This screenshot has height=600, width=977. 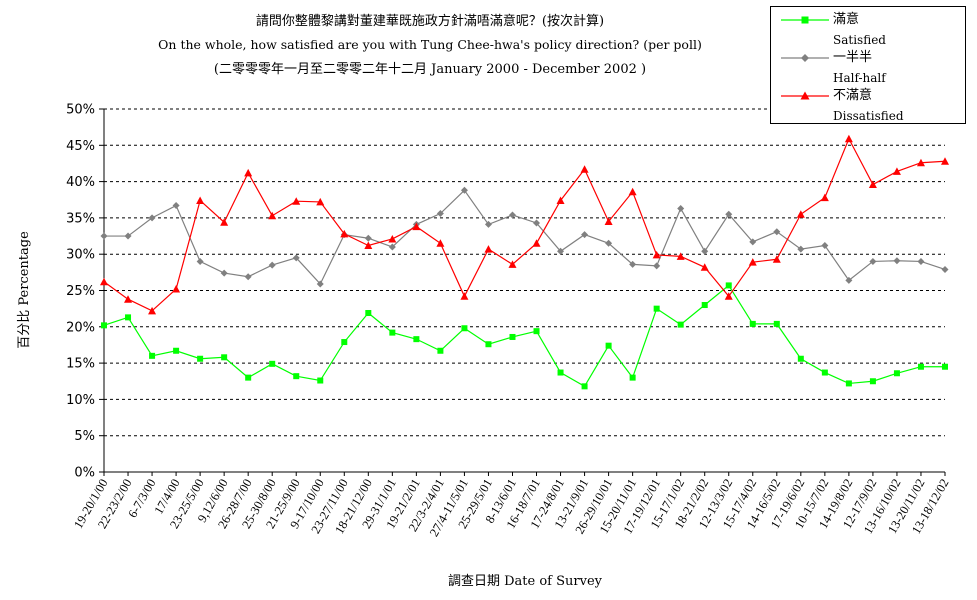 I want to click on y-tick-label: 30%, so click(x=80, y=255).